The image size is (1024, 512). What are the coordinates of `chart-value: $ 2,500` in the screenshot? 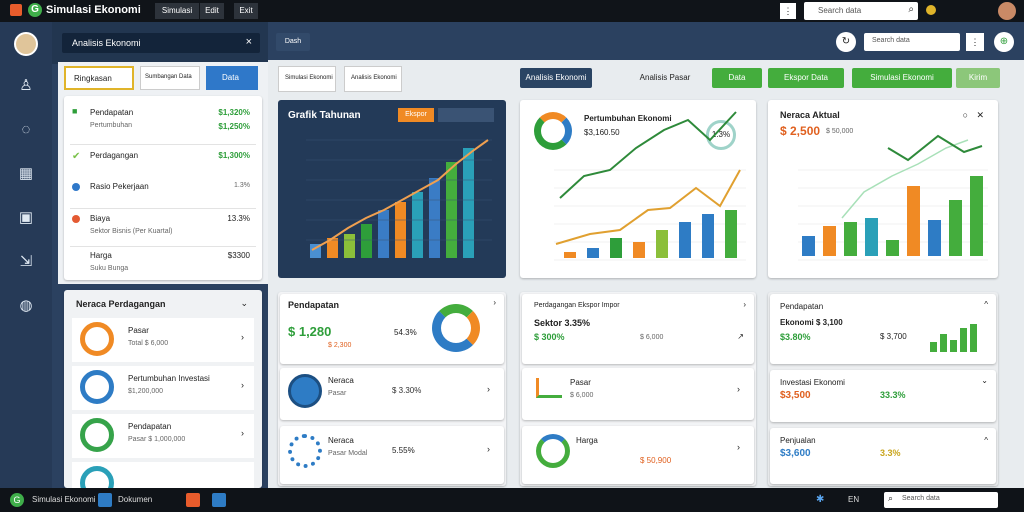 It's located at (800, 131).